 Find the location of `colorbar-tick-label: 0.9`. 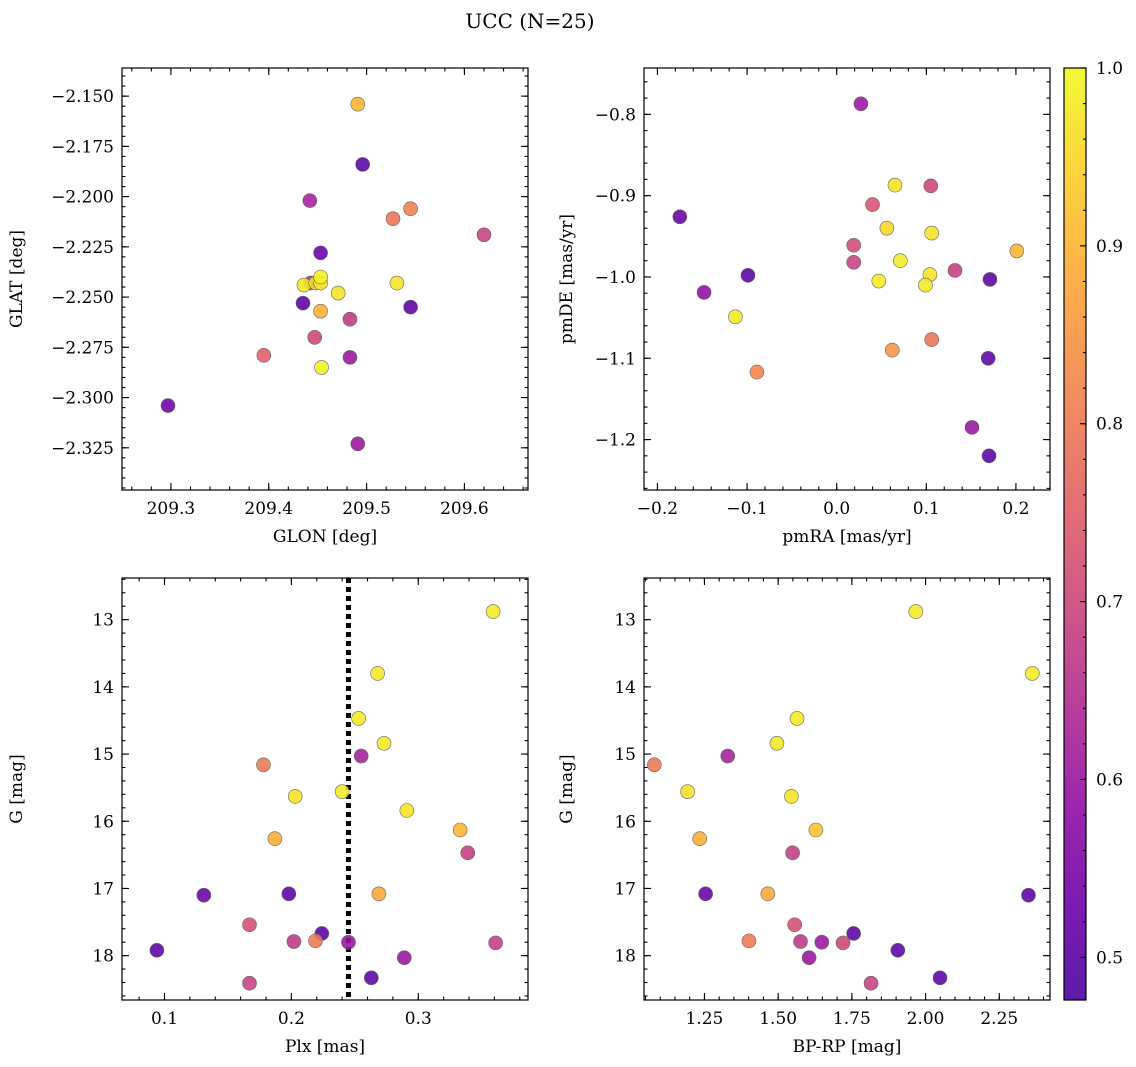

colorbar-tick-label: 0.9 is located at coordinates (1109, 247).